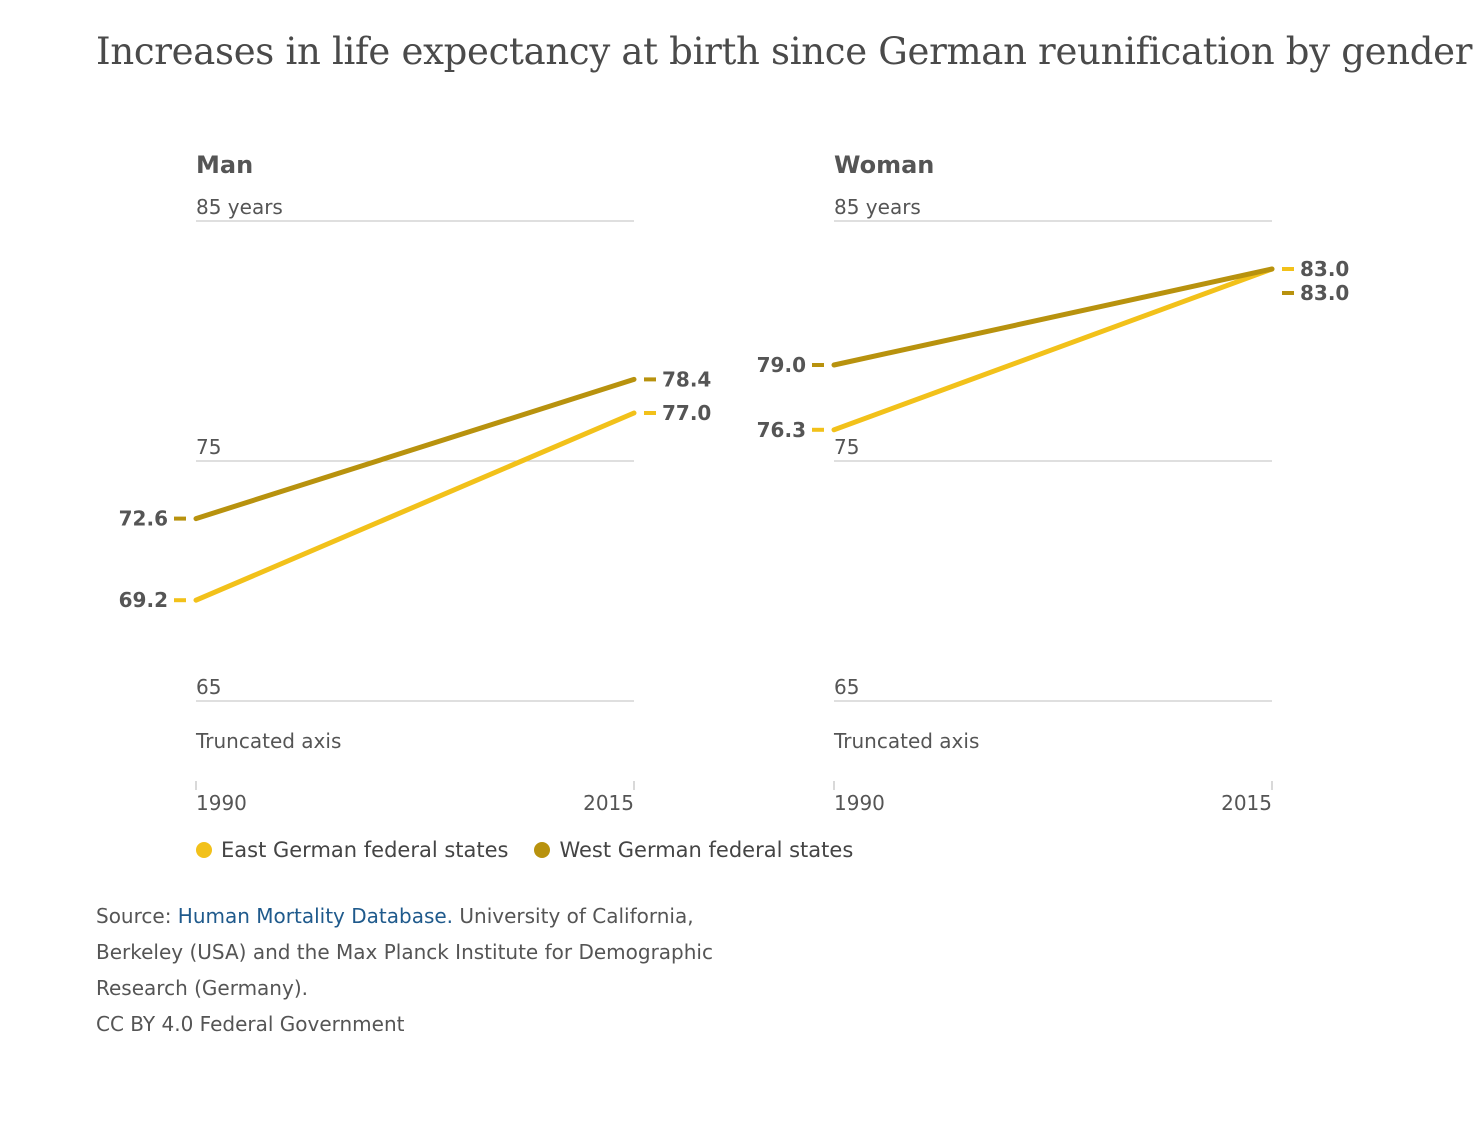 Image resolution: width=1474 pixels, height=1143 pixels. I want to click on legend-label-west: West German federal states, so click(706, 850).